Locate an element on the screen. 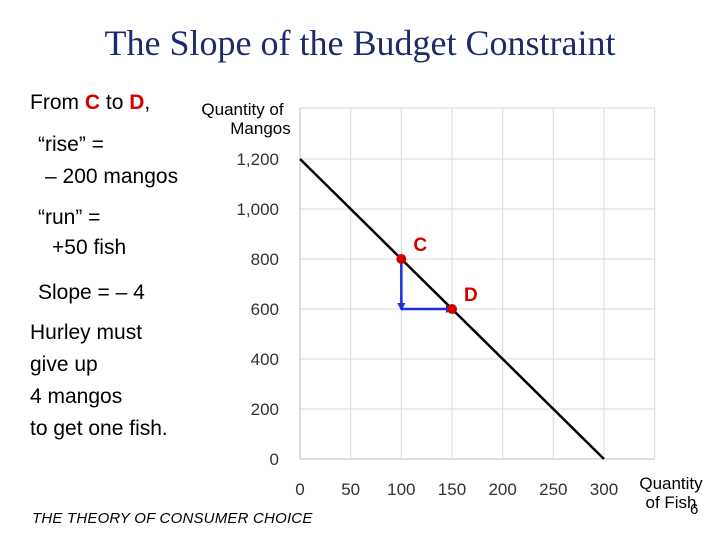 Image resolution: width=720 pixels, height=540 pixels. point-d-ref: D is located at coordinates (137, 102).